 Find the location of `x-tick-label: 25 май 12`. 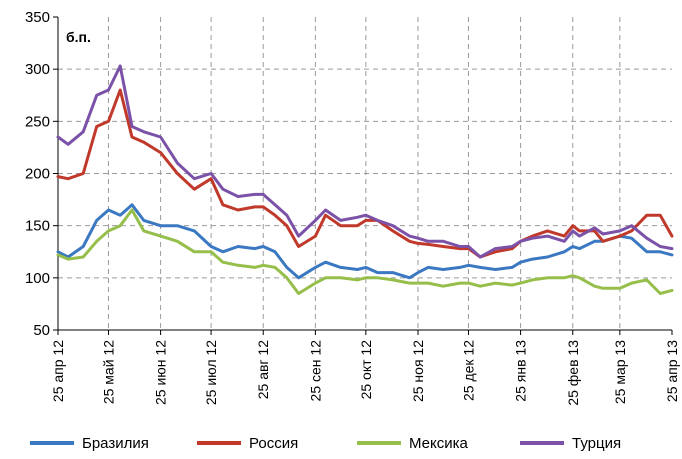

x-tick-label: 25 май 12 is located at coordinates (108, 372).